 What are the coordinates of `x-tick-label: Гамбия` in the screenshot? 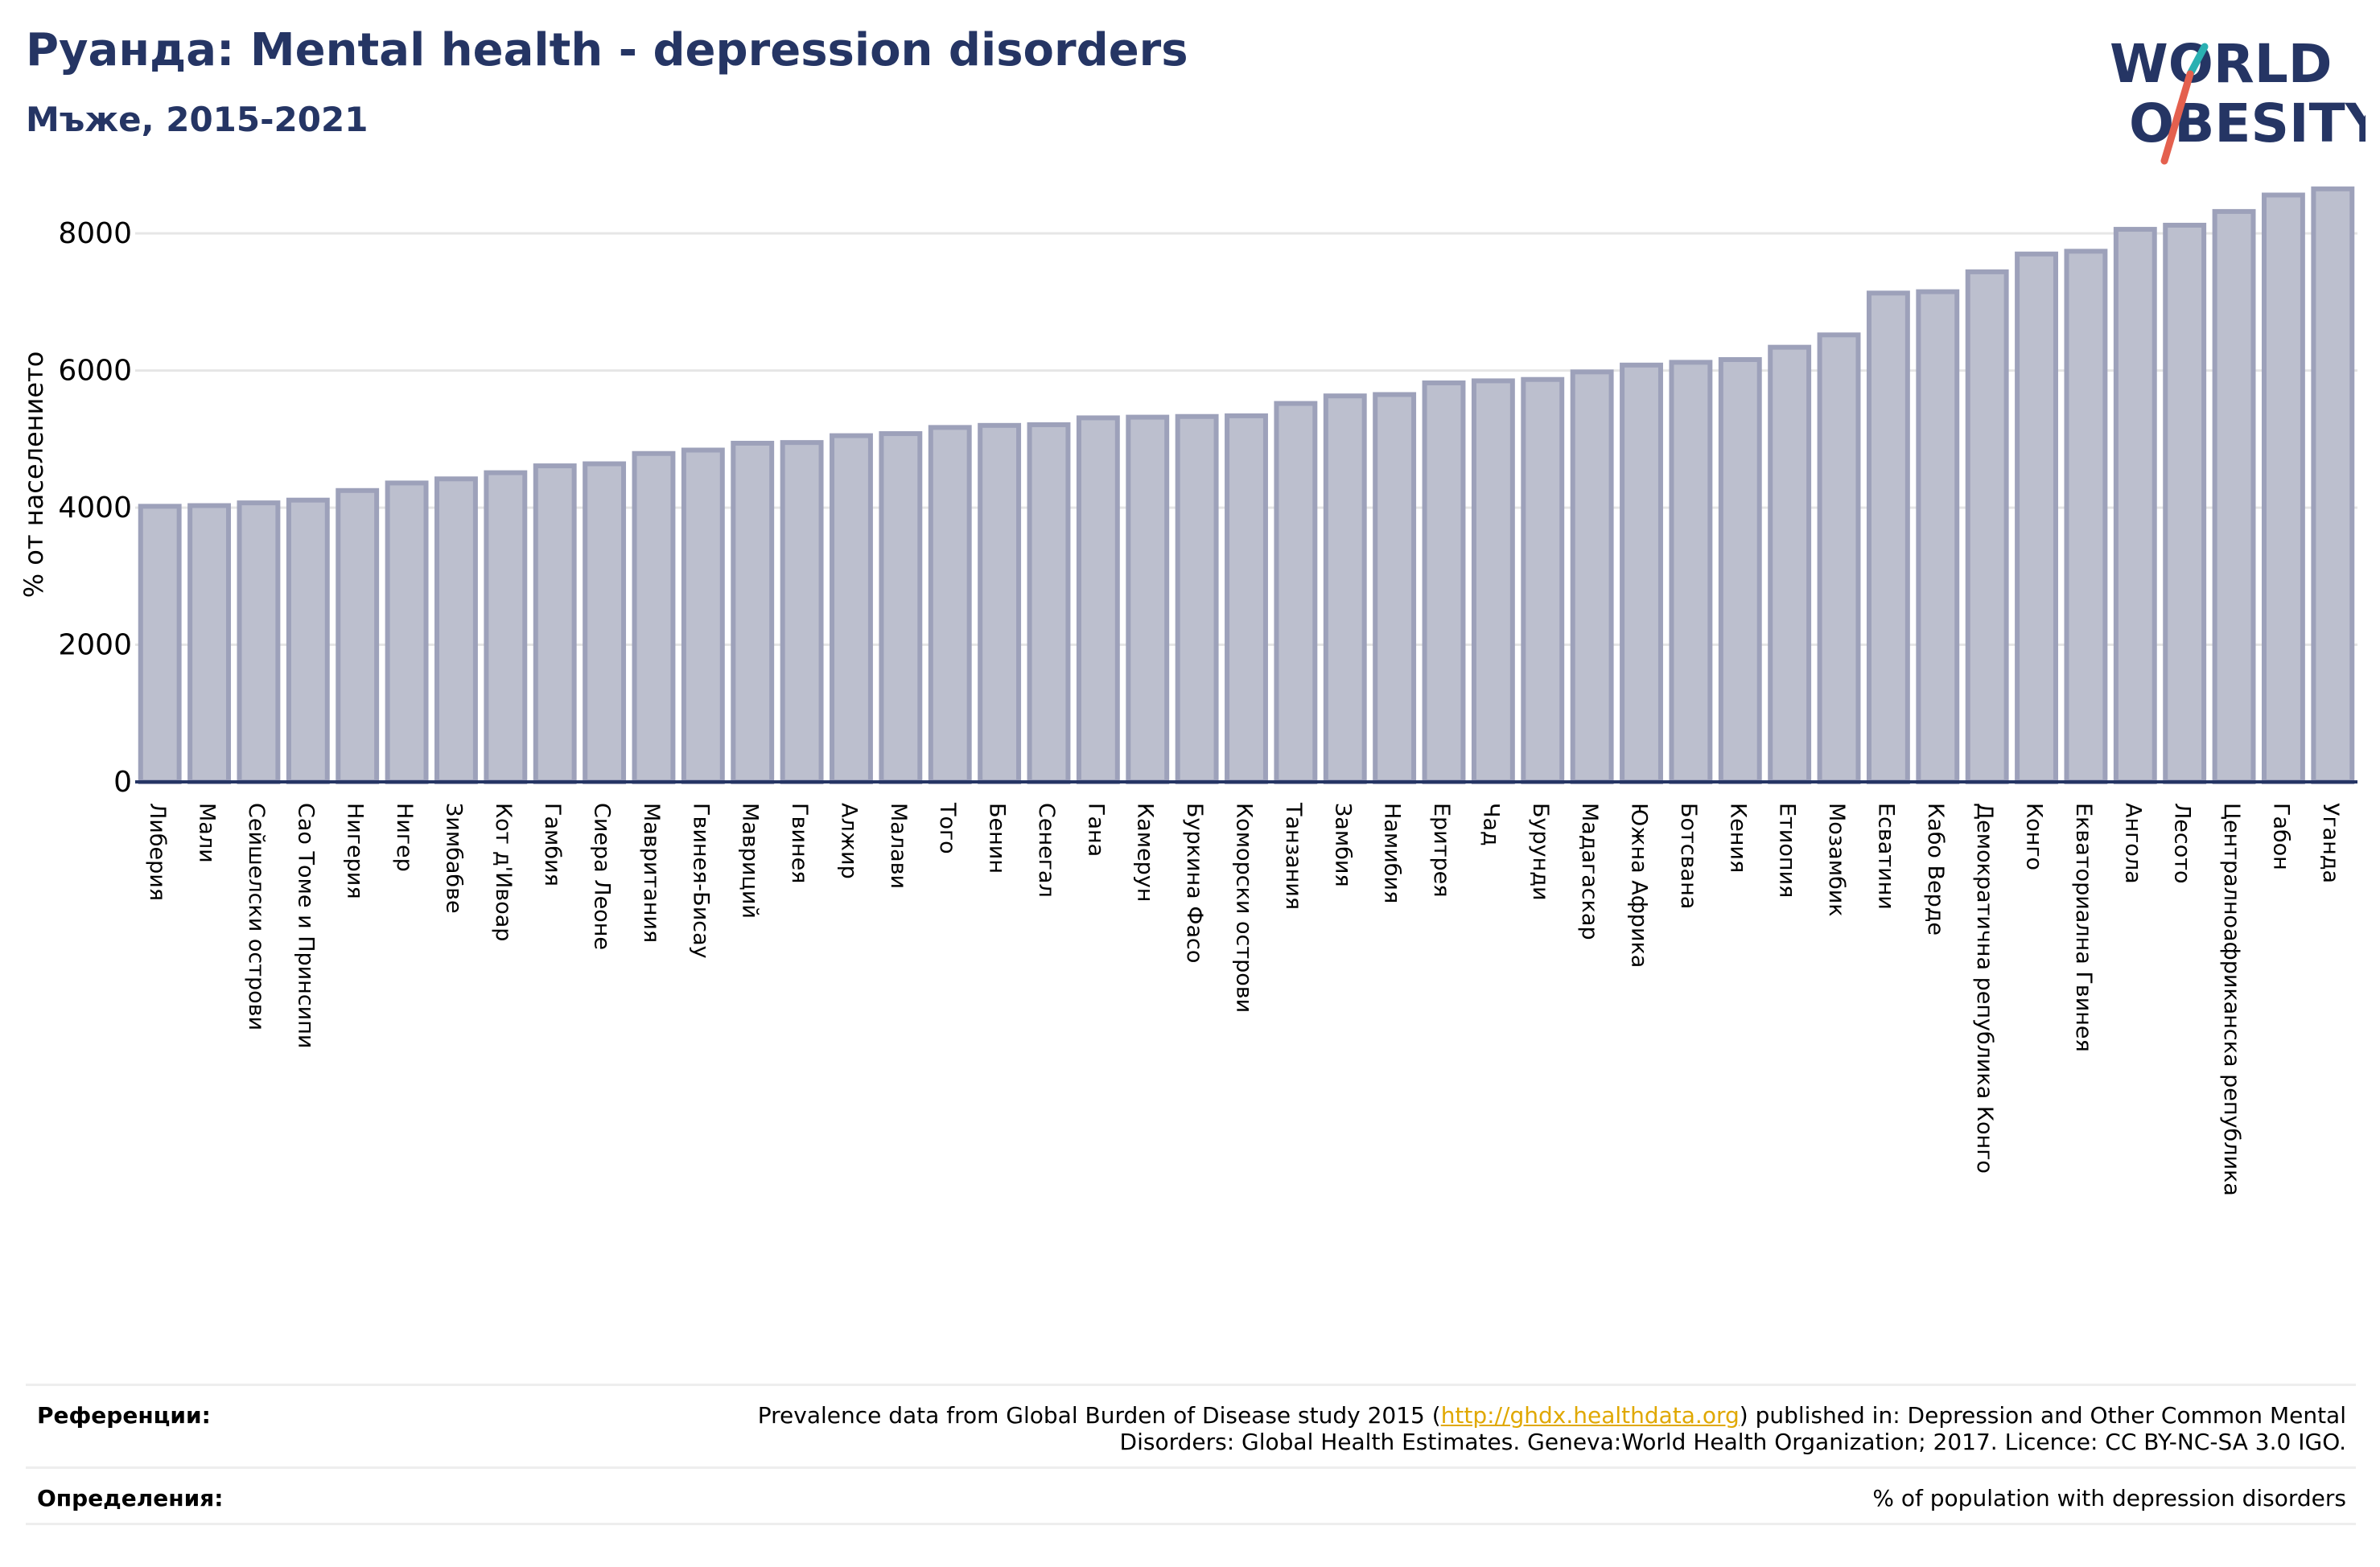 It's located at (552, 845).